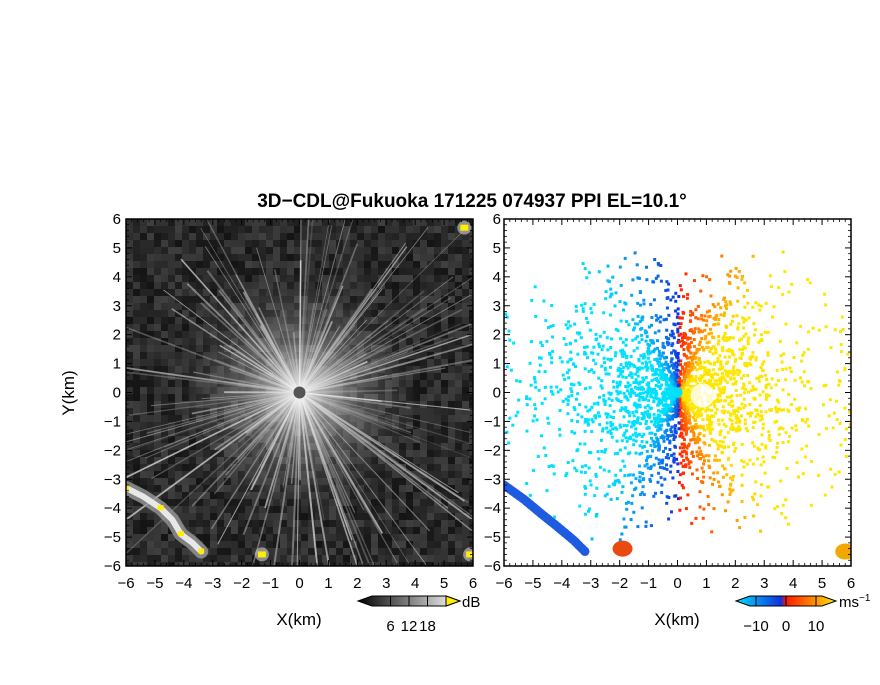 This screenshot has height=685, width=880. What do you see at coordinates (453, 601) in the screenshot?
I see `reflectivity-colorbar-overflow` at bounding box center [453, 601].